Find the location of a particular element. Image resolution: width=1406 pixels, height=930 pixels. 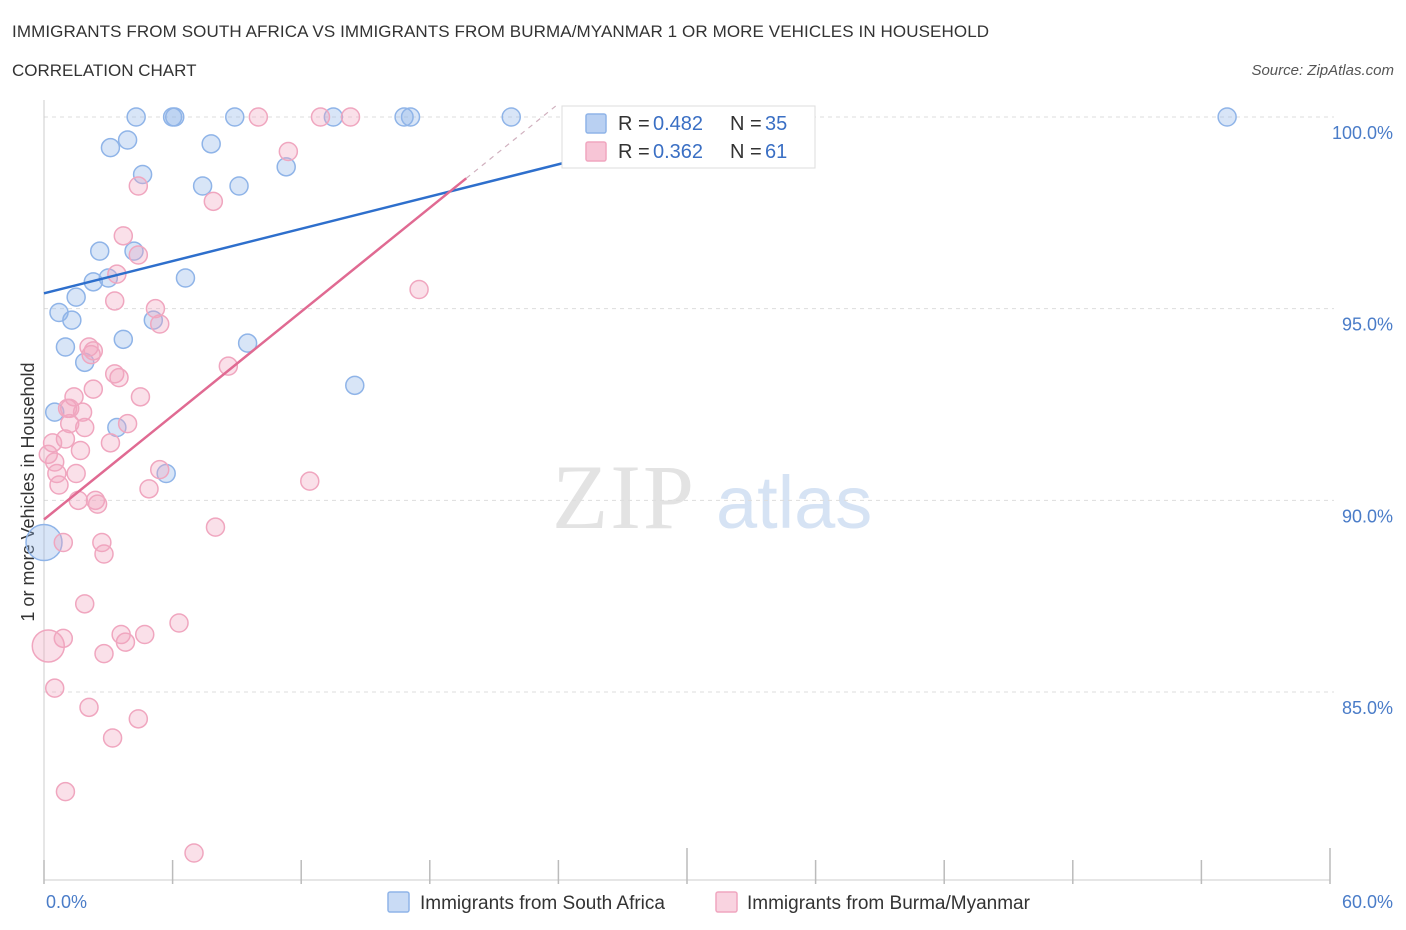

y-tick-label: 100.0% is located at coordinates (1362, 133).